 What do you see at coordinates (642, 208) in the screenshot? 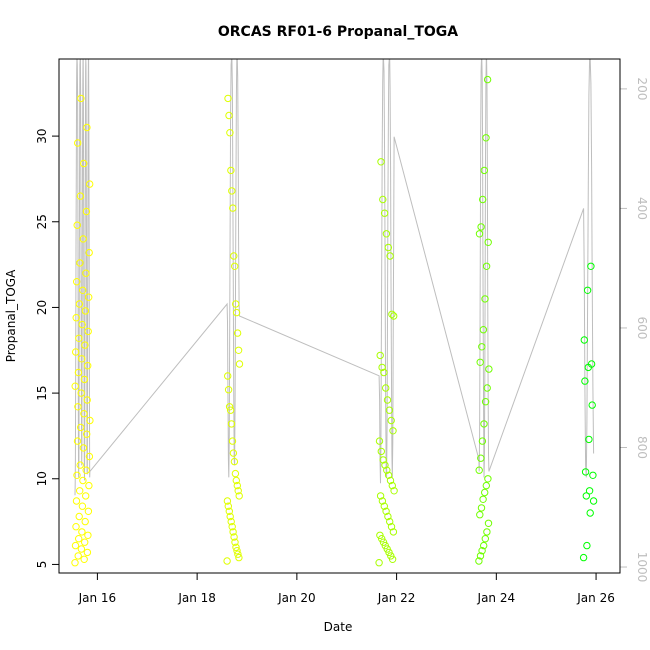
I see `y2-tick-label: 400` at bounding box center [642, 208].